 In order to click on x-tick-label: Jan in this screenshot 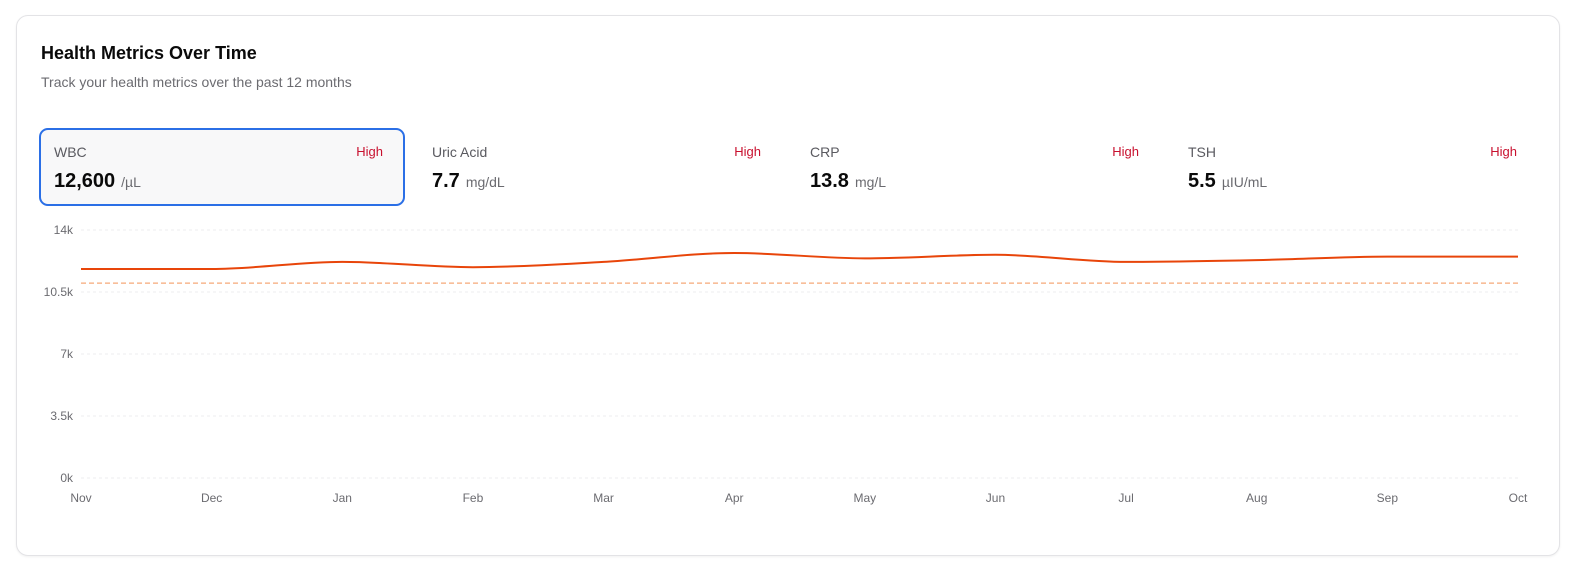, I will do `click(342, 498)`.